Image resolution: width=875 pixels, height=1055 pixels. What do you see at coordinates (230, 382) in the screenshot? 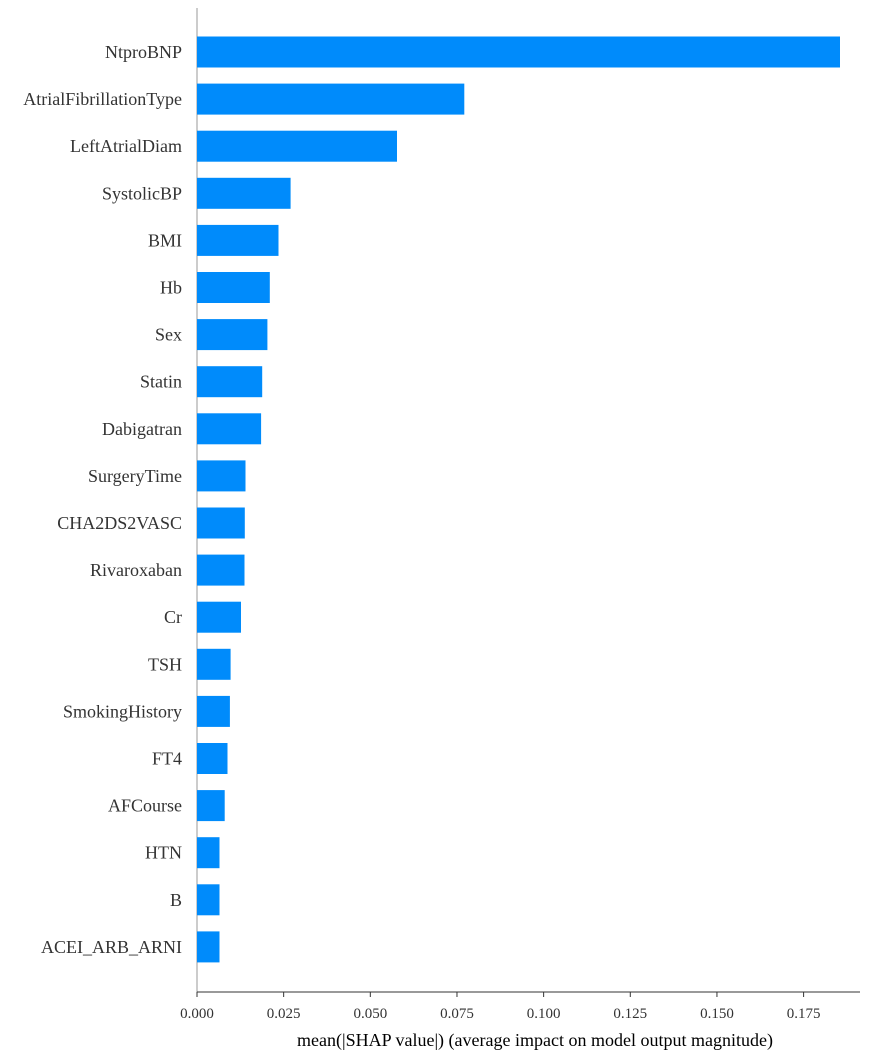
I see `bar-Statin` at bounding box center [230, 382].